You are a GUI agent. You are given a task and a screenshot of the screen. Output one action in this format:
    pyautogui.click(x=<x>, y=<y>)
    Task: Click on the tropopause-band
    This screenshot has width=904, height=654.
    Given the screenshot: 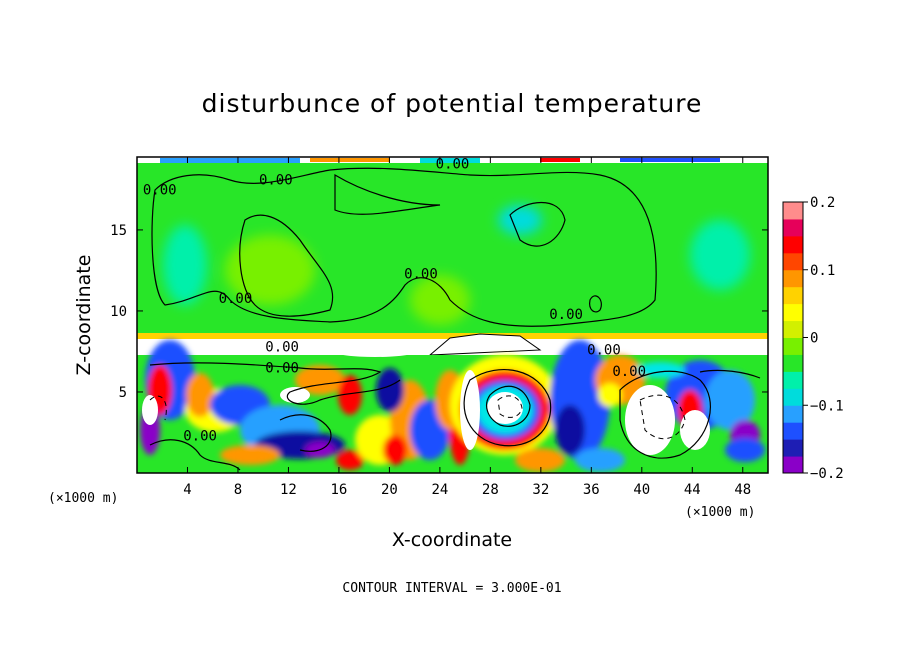 What is the action you would take?
    pyautogui.click(x=452, y=337)
    